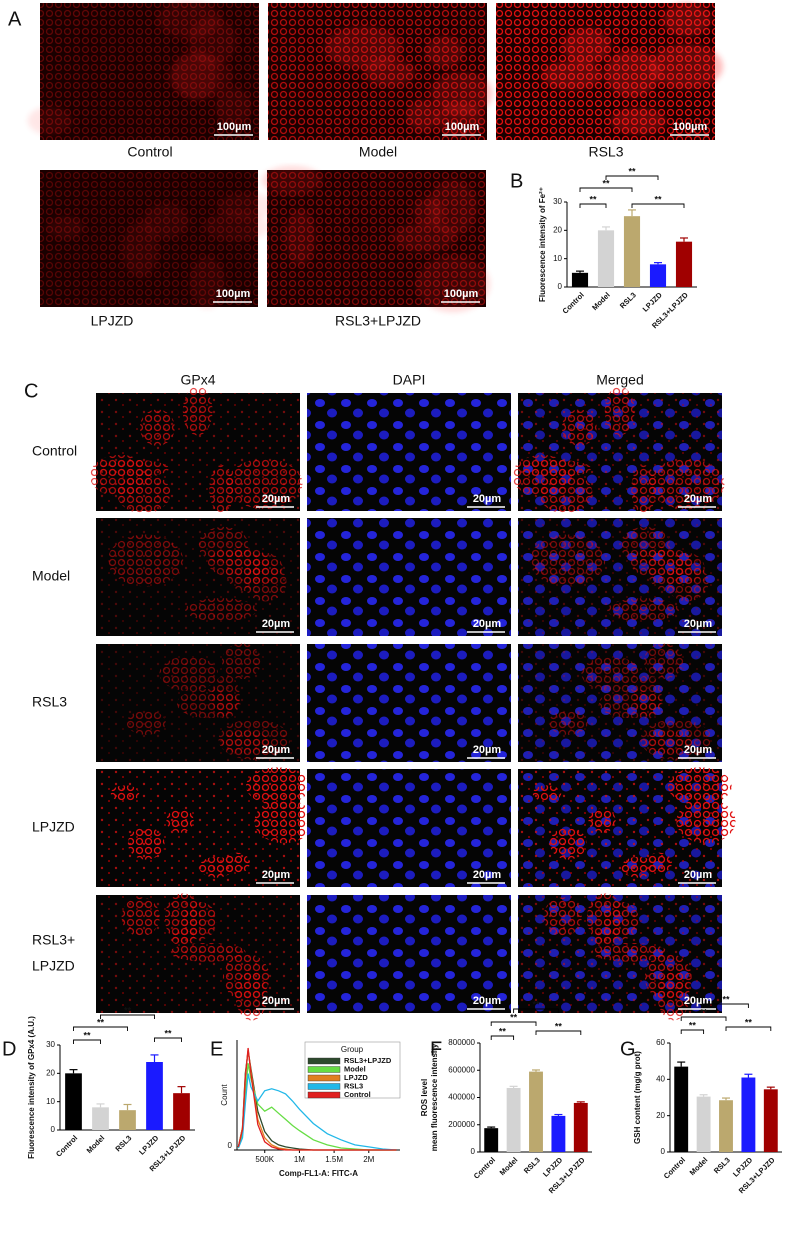  I want to click on y-tick-label: 600000, so click(461, 1069).